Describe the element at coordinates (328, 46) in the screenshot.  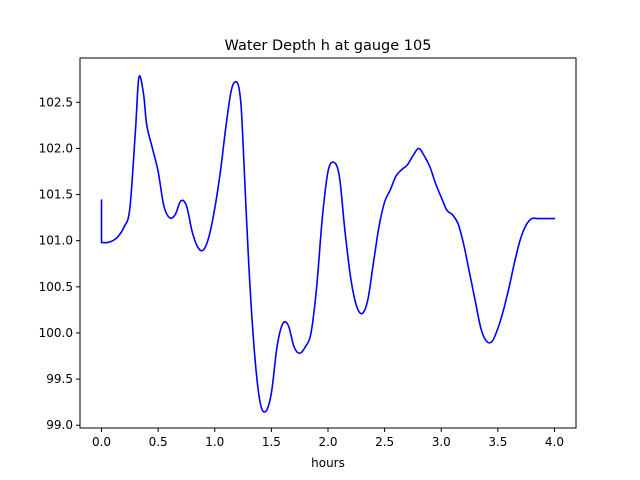
I see `chart-title: Water Depth h at gauge 105` at that location.